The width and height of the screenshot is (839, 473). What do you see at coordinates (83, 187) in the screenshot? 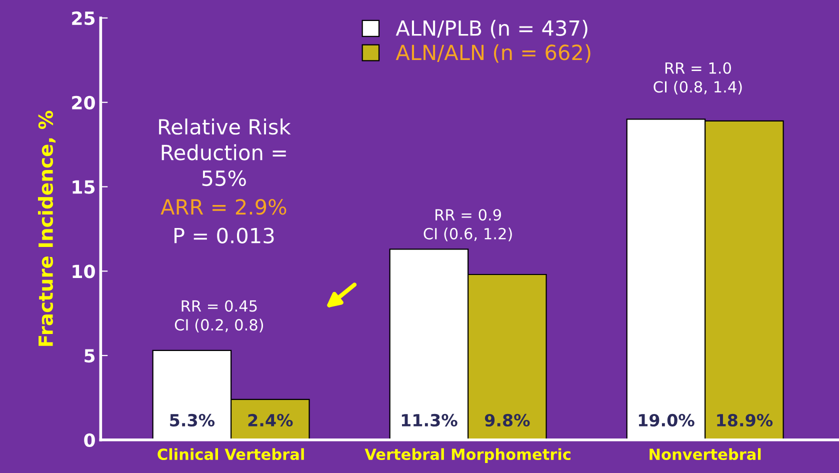
I see `y-tick-label: 15` at bounding box center [83, 187].